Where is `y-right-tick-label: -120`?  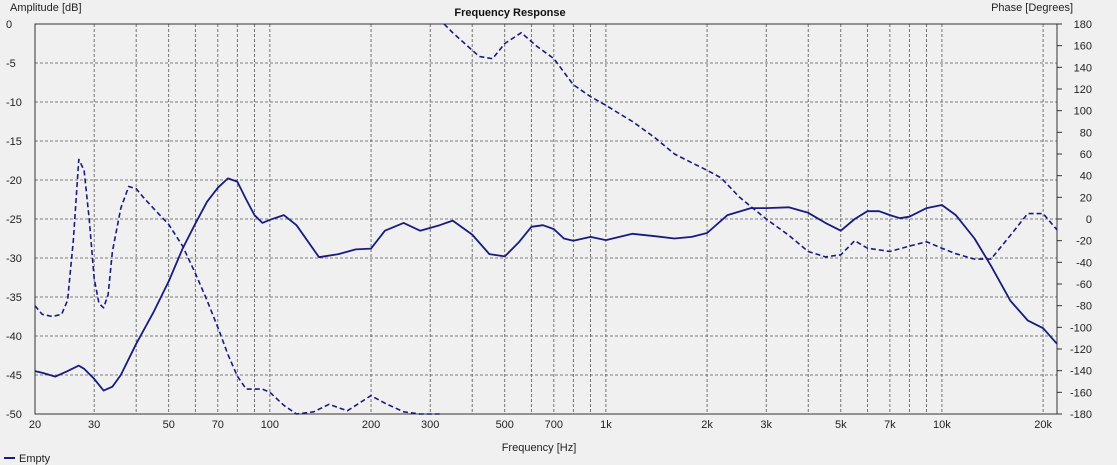 y-right-tick-label: -120 is located at coordinates (1081, 350).